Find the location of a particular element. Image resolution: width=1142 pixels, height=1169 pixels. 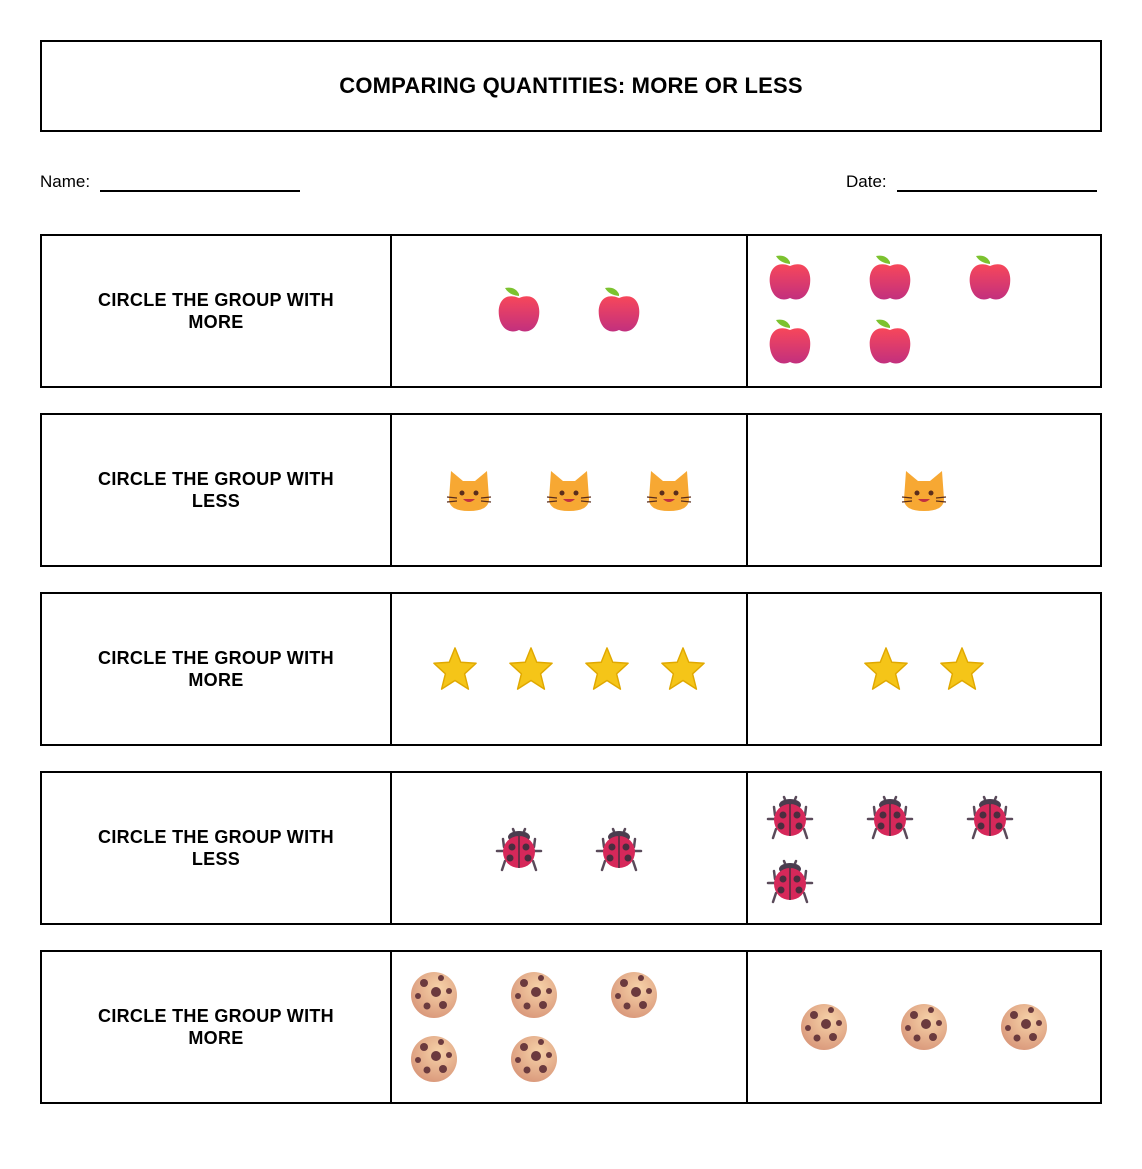

exercise-row-5: CIRCLE THE GROUP WITH MORE is located at coordinates (571, 1027).